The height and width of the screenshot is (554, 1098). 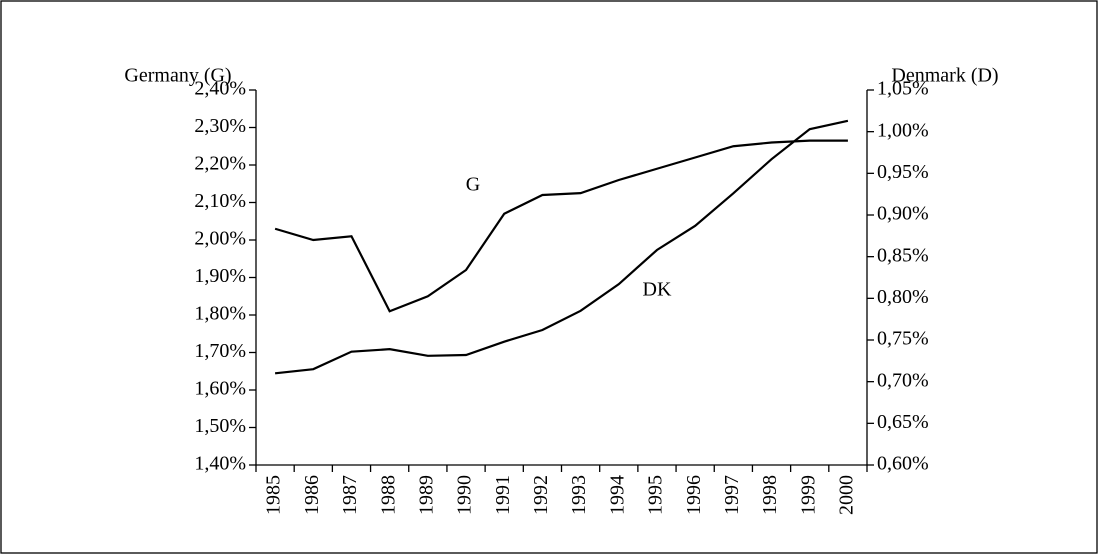 I want to click on y2-tick-label: 0,90%, so click(x=903, y=214).